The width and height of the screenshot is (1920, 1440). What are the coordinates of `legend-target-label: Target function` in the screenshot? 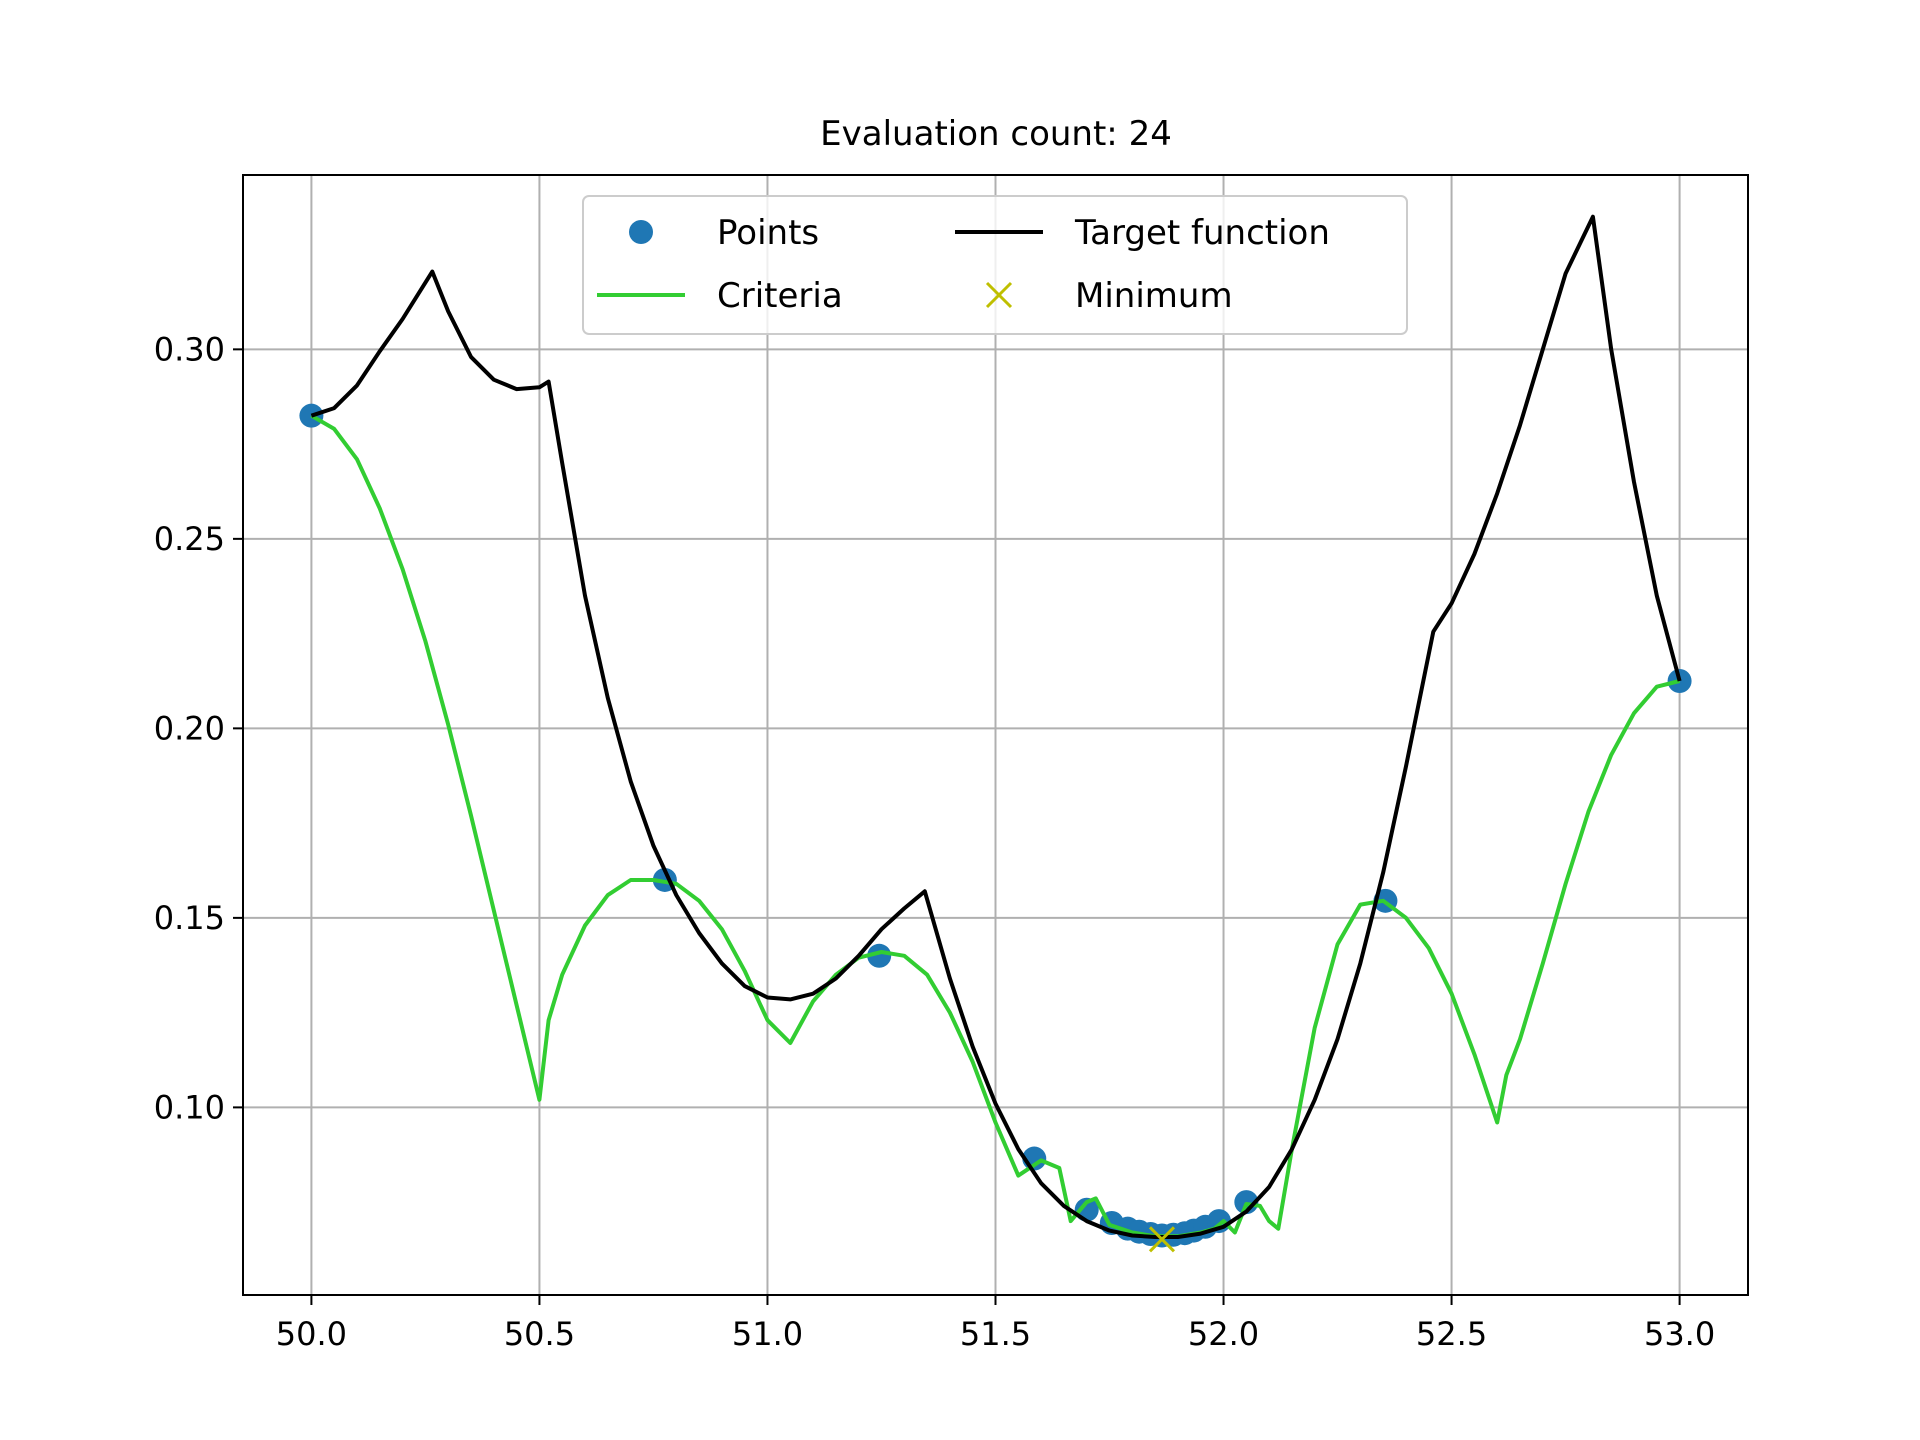 It's located at (1202, 233).